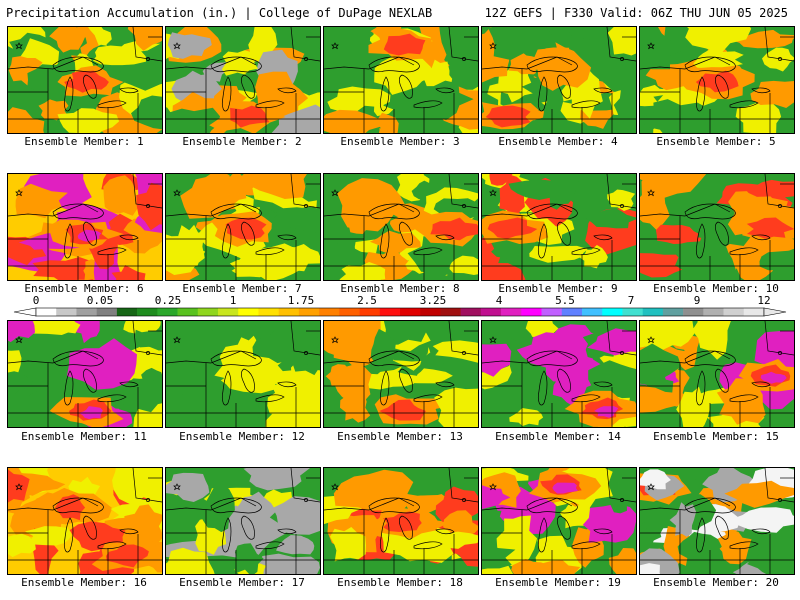 Image resolution: width=800 pixels, height=600 pixels. I want to click on member-label-15: Ensemble Member: 15, so click(716, 436).